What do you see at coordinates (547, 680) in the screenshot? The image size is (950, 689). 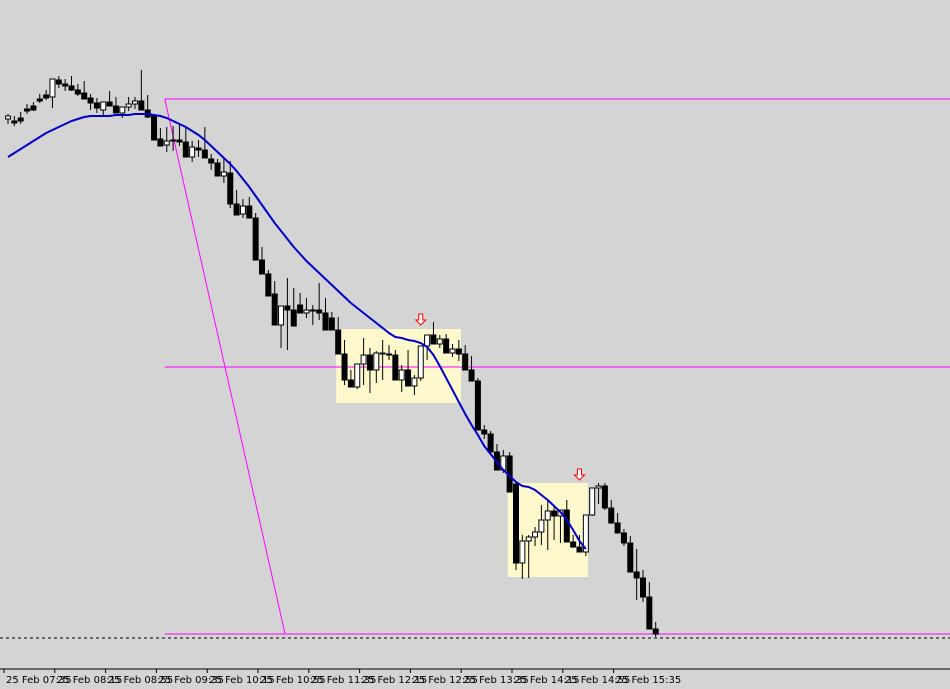 I see `x-tick-label: 25 Feb 14:15` at bounding box center [547, 680].